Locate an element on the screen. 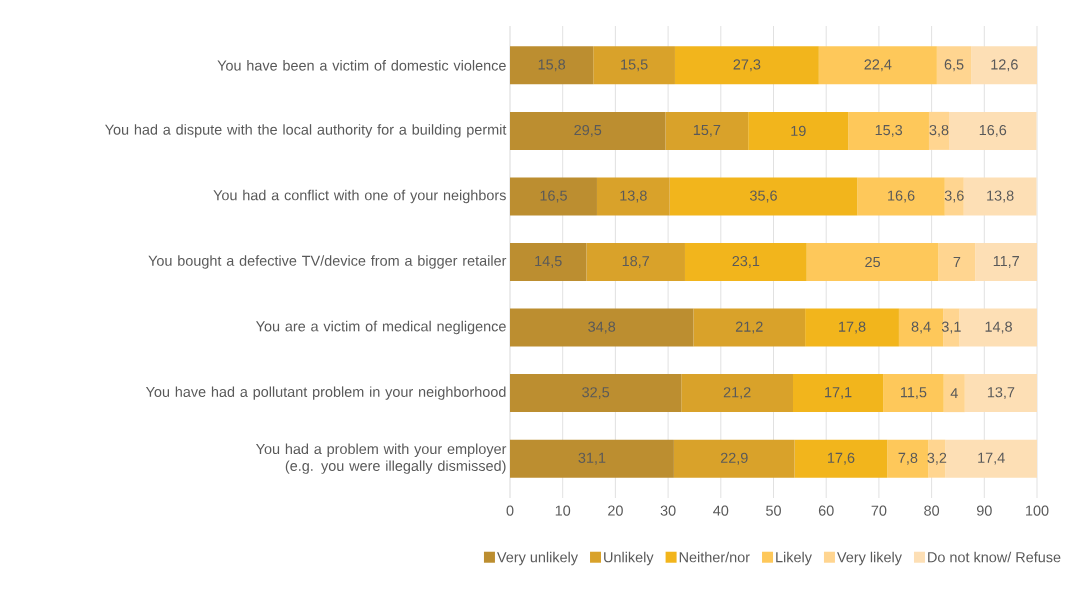 The image size is (1078, 591). x-tick-label: 40 is located at coordinates (721, 510).